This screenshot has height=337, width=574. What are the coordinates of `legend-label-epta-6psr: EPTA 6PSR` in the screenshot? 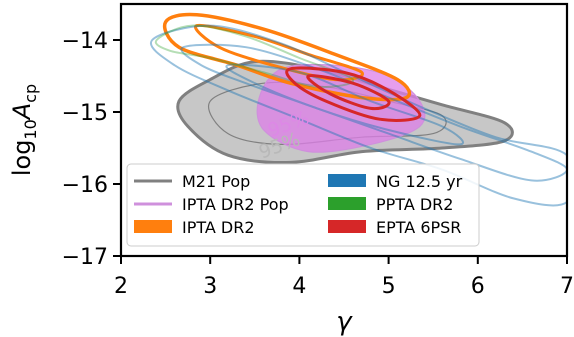 It's located at (418, 227).